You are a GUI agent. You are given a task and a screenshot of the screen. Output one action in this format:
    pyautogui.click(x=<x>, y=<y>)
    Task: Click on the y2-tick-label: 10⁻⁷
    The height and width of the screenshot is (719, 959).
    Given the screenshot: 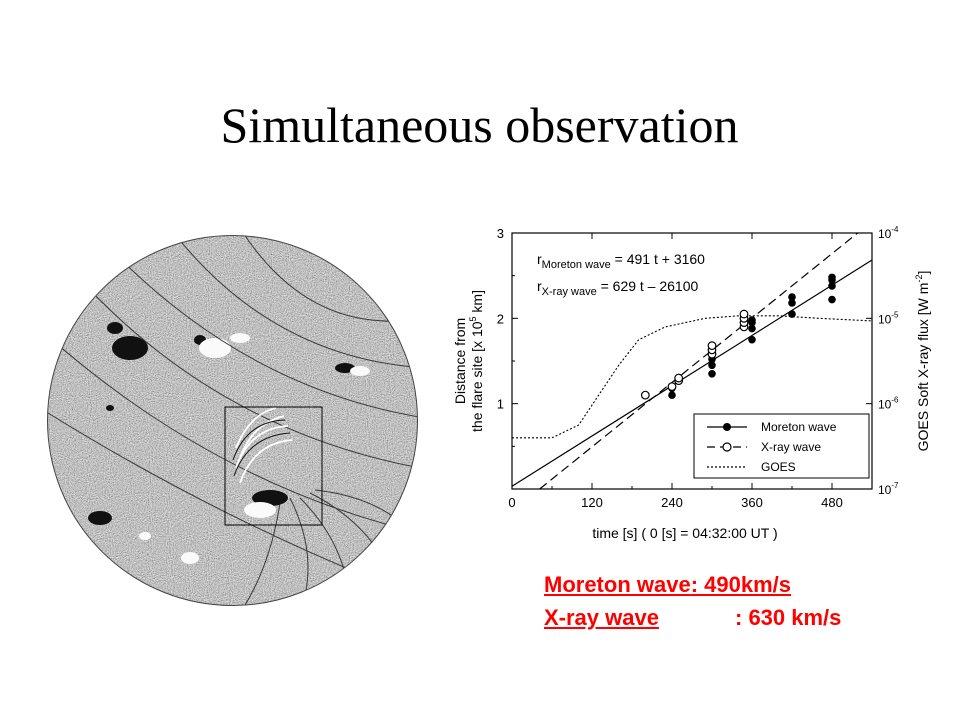 What is the action you would take?
    pyautogui.click(x=888, y=489)
    